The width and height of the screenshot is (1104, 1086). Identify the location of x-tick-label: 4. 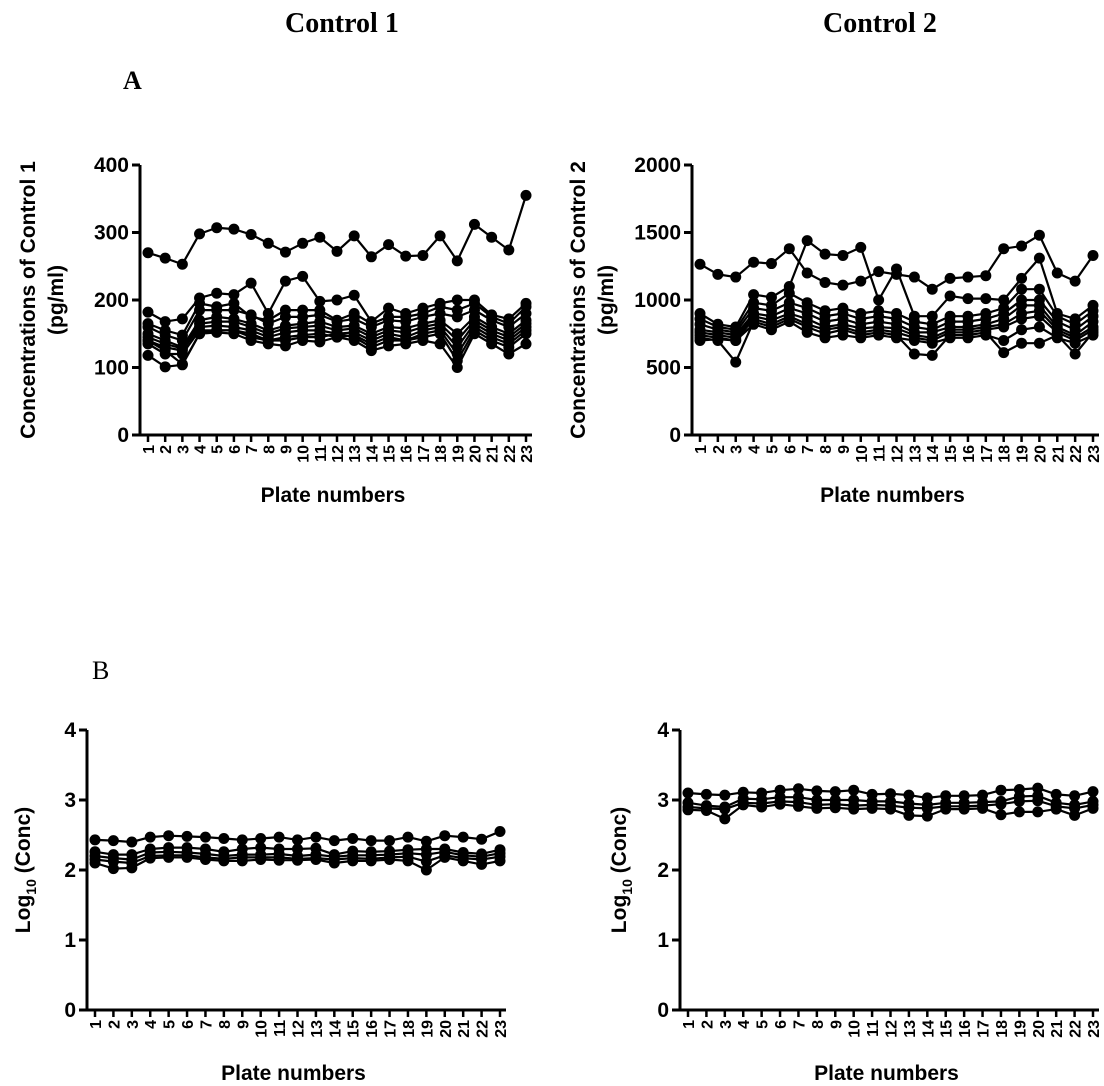
(151, 1024).